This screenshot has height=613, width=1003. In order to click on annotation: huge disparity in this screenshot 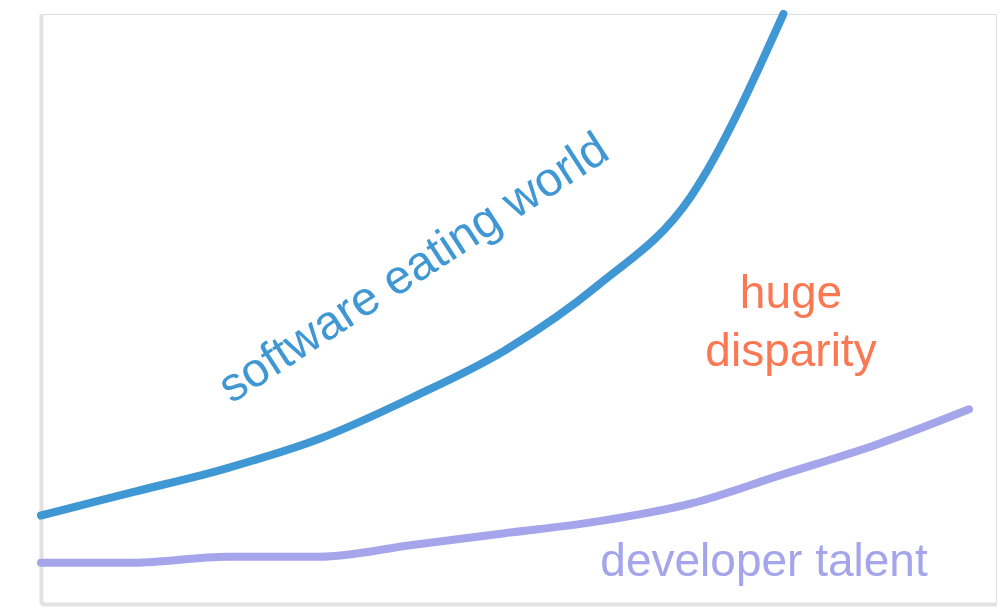, I will do `click(791, 321)`.